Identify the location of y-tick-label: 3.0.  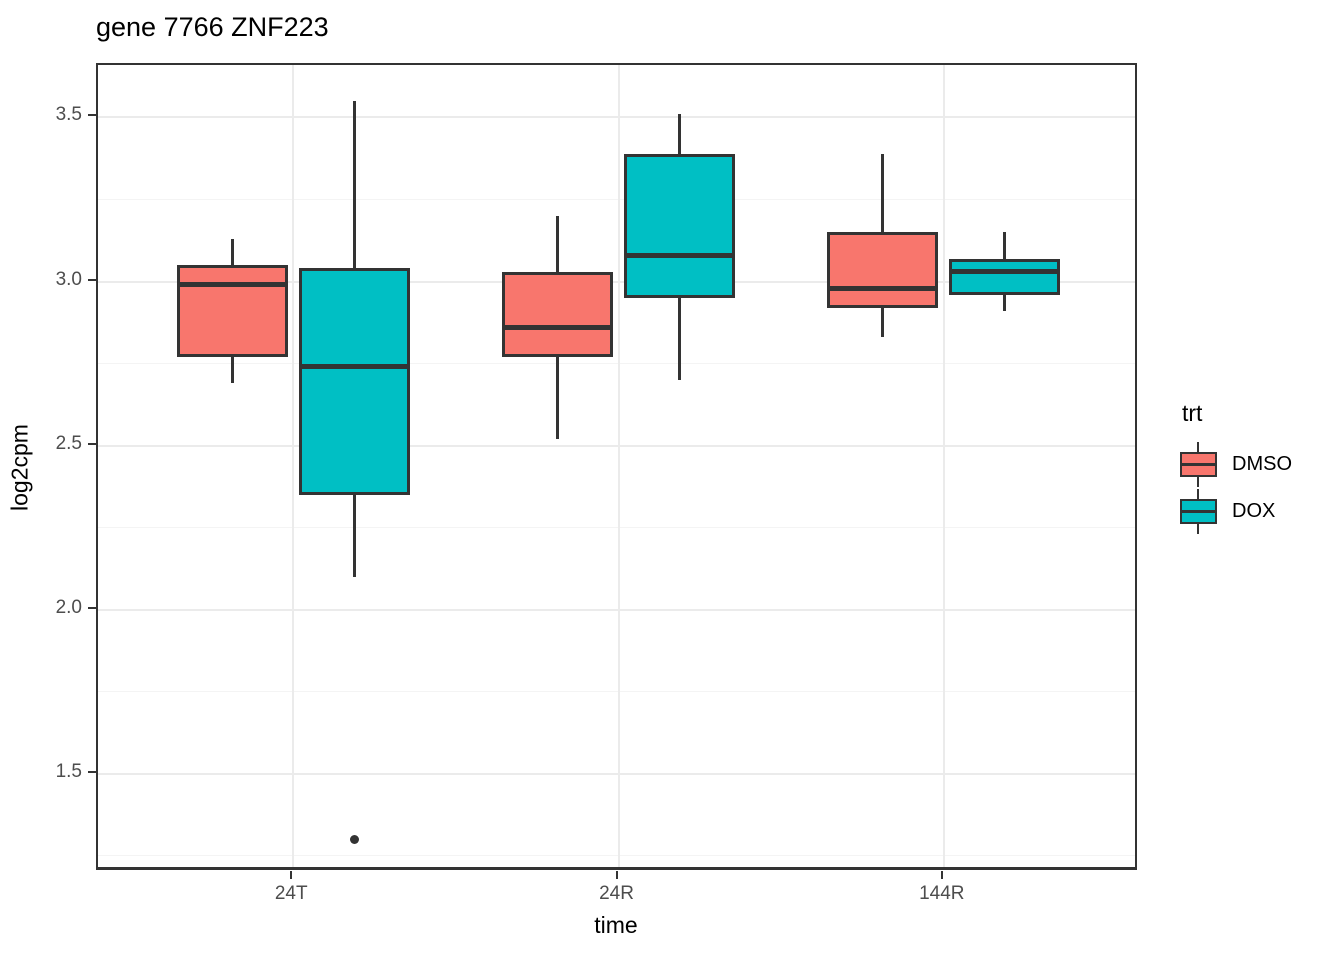
(68, 279).